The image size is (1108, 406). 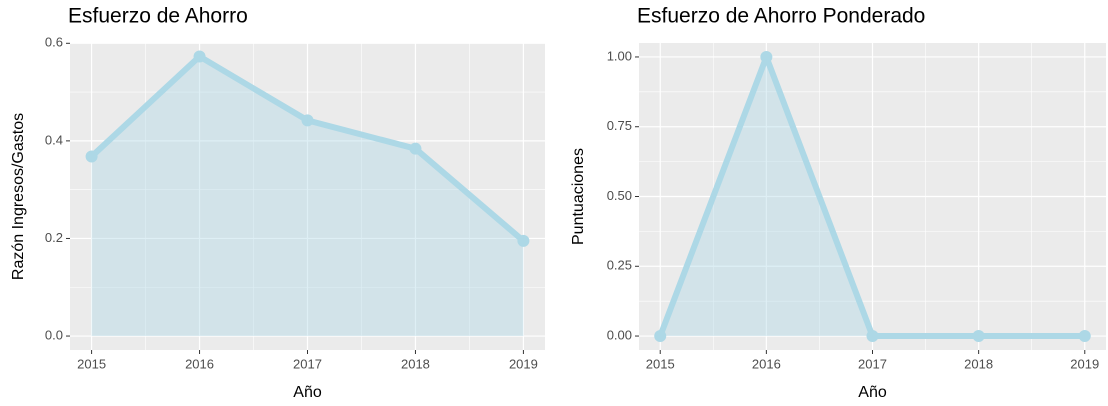 I want to click on y-tick-label: 0.00, so click(x=619, y=334).